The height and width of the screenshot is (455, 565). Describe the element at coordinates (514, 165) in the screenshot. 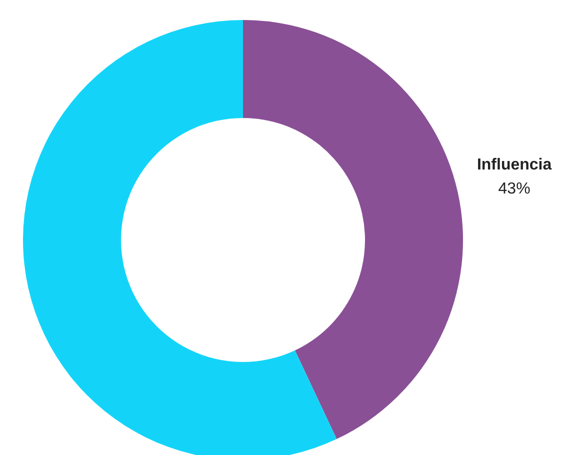

I see `slice-label: Influencia` at that location.